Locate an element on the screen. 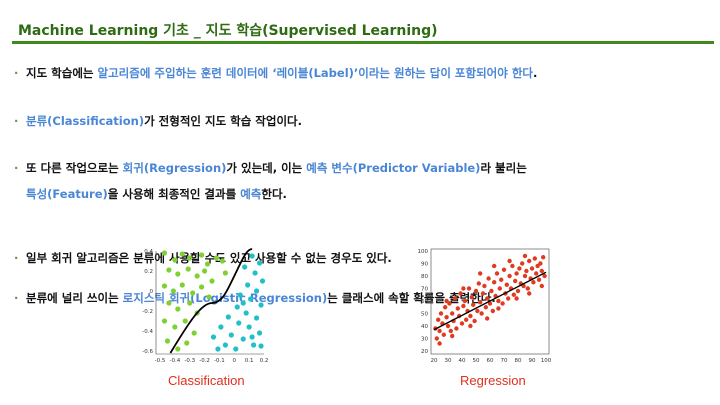 This screenshot has height=405, width=720. x-tick-label: 60 is located at coordinates (490, 361).